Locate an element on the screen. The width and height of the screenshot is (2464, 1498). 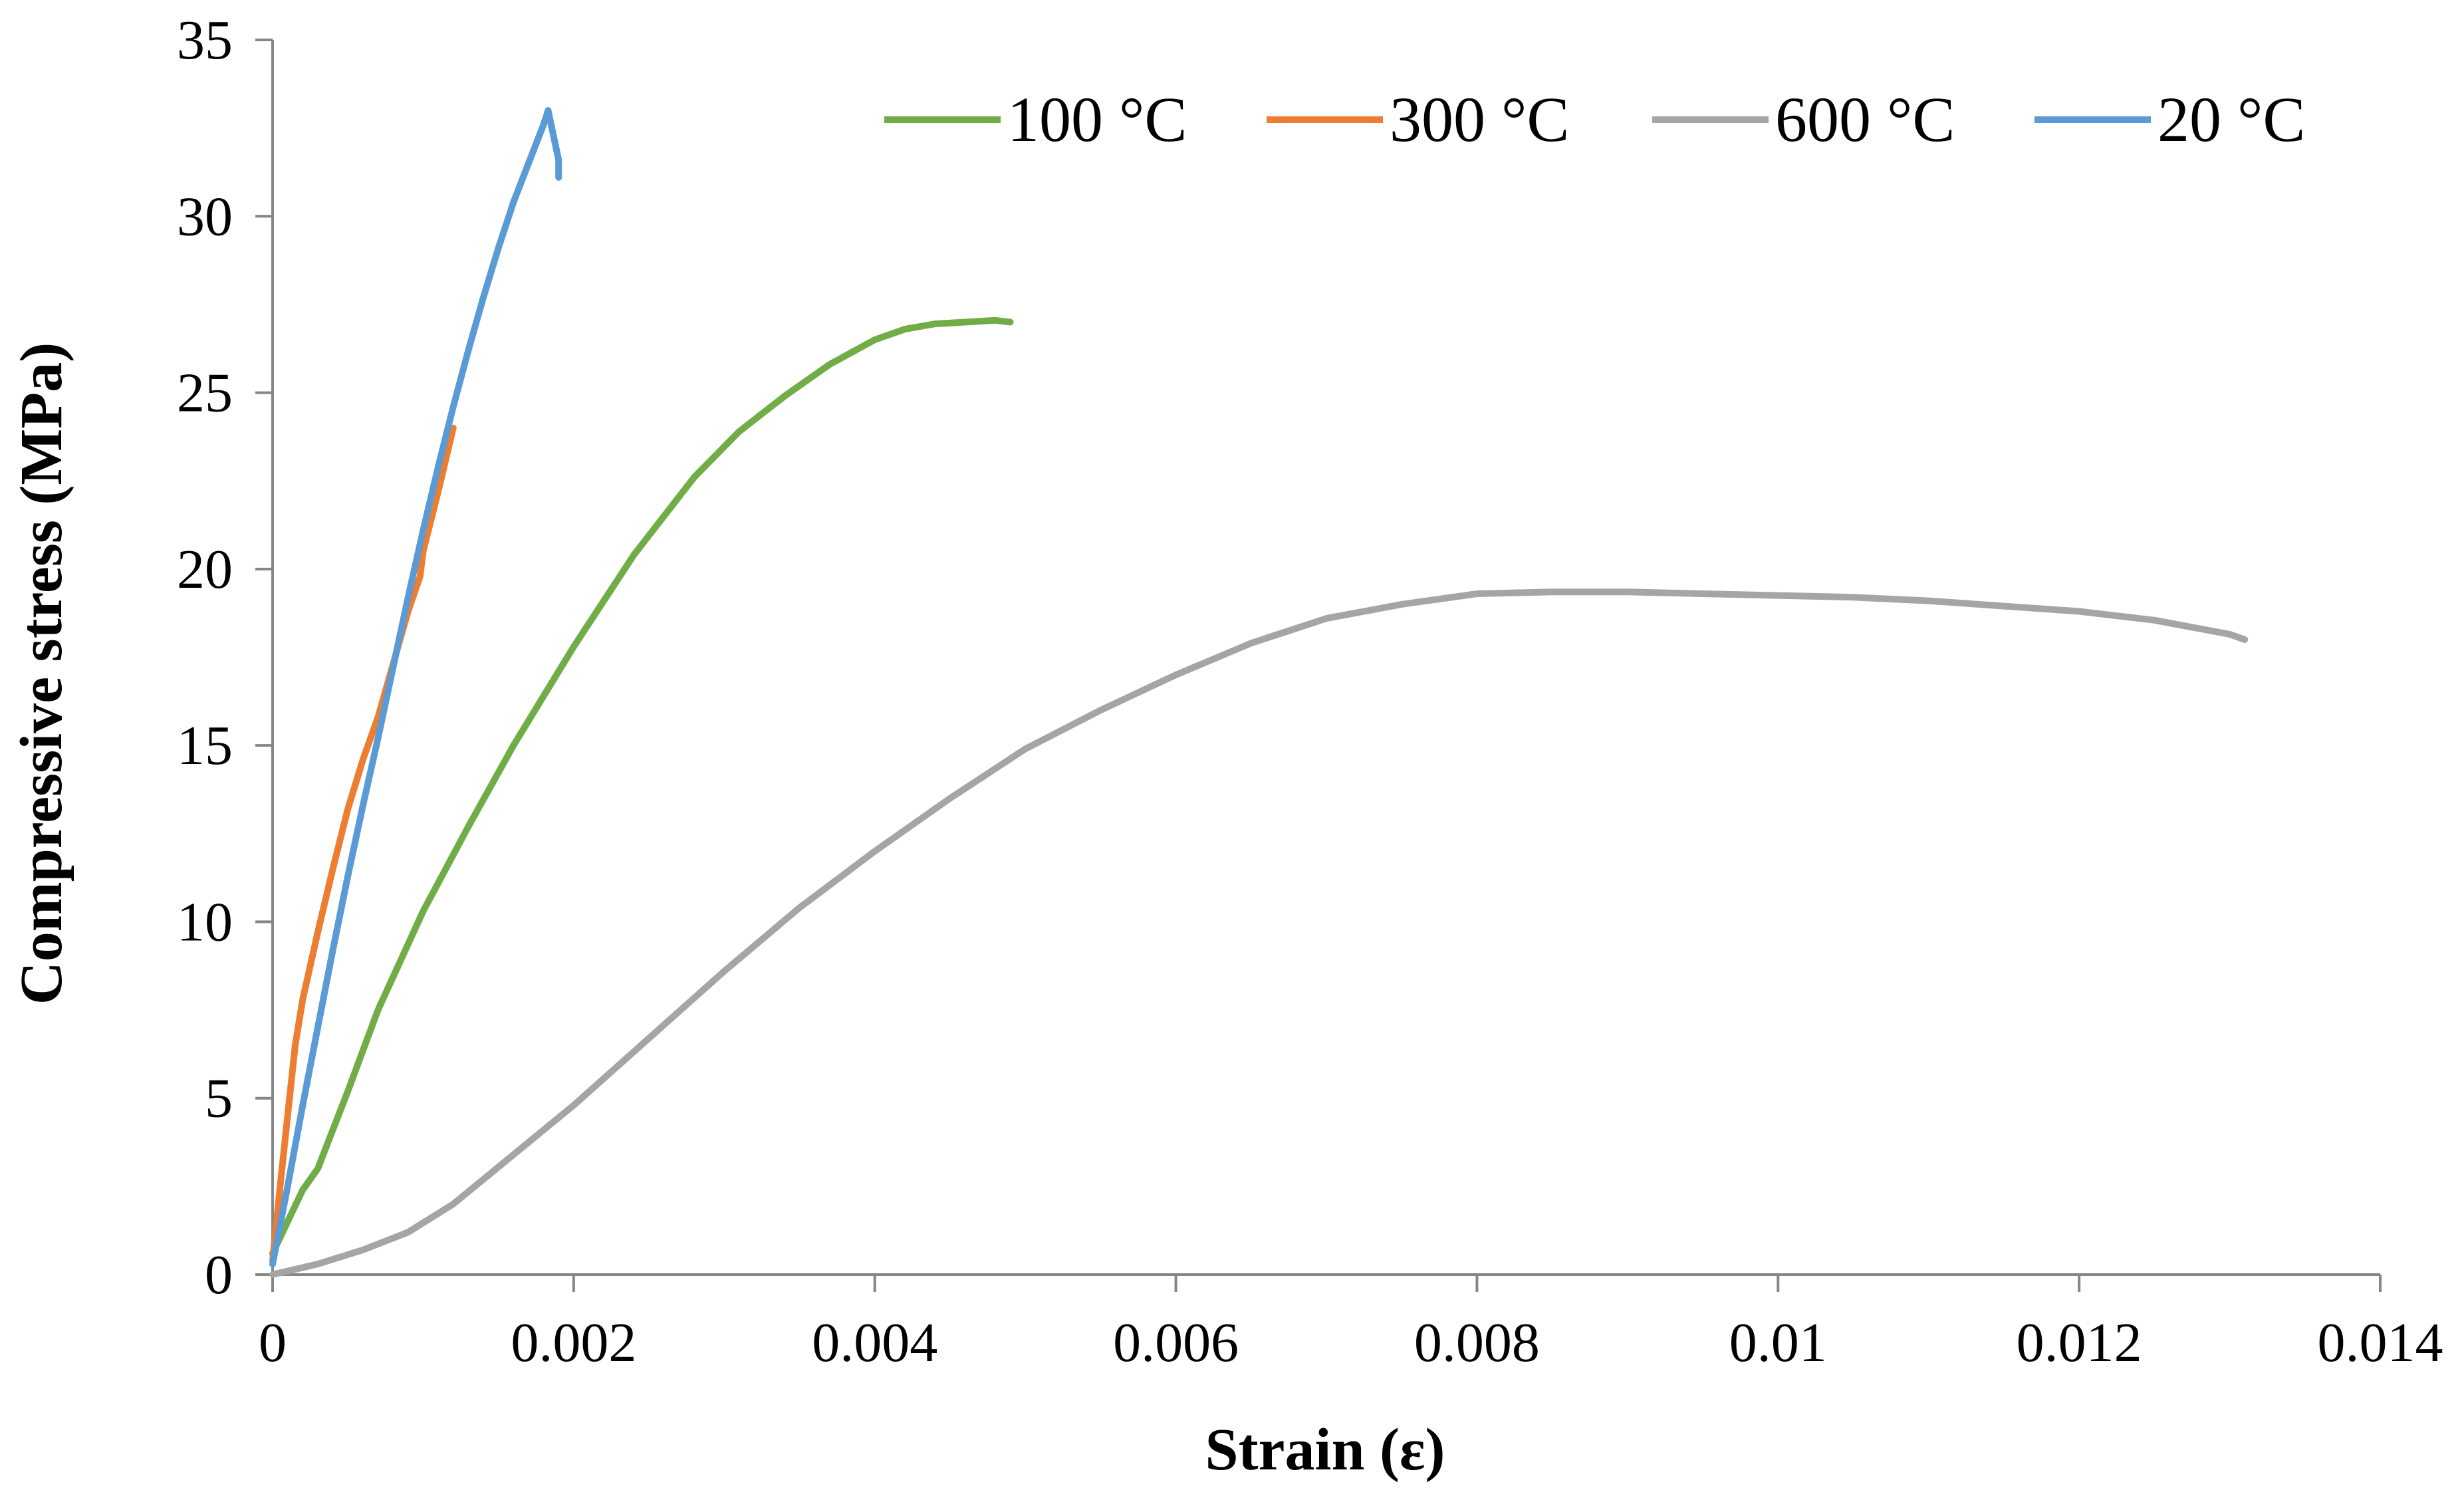
legend-label: 300 °C is located at coordinates (1479, 119).